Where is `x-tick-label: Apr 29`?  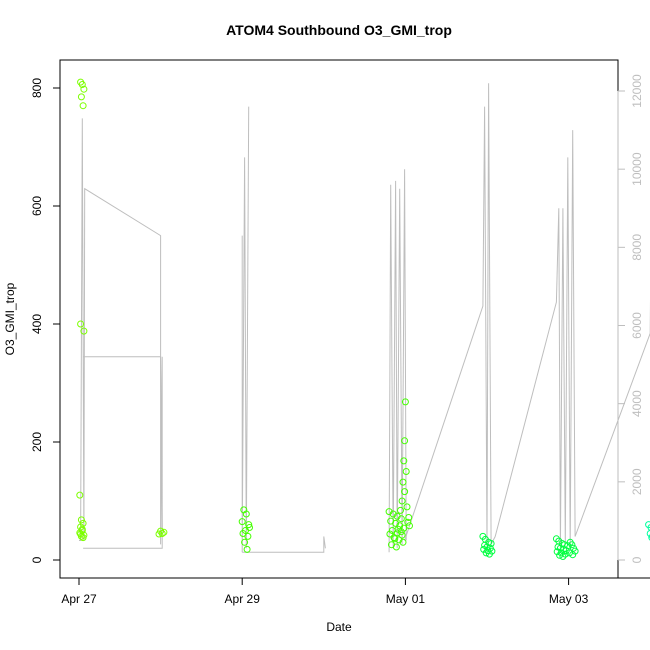
x-tick-label: Apr 29 is located at coordinates (243, 599).